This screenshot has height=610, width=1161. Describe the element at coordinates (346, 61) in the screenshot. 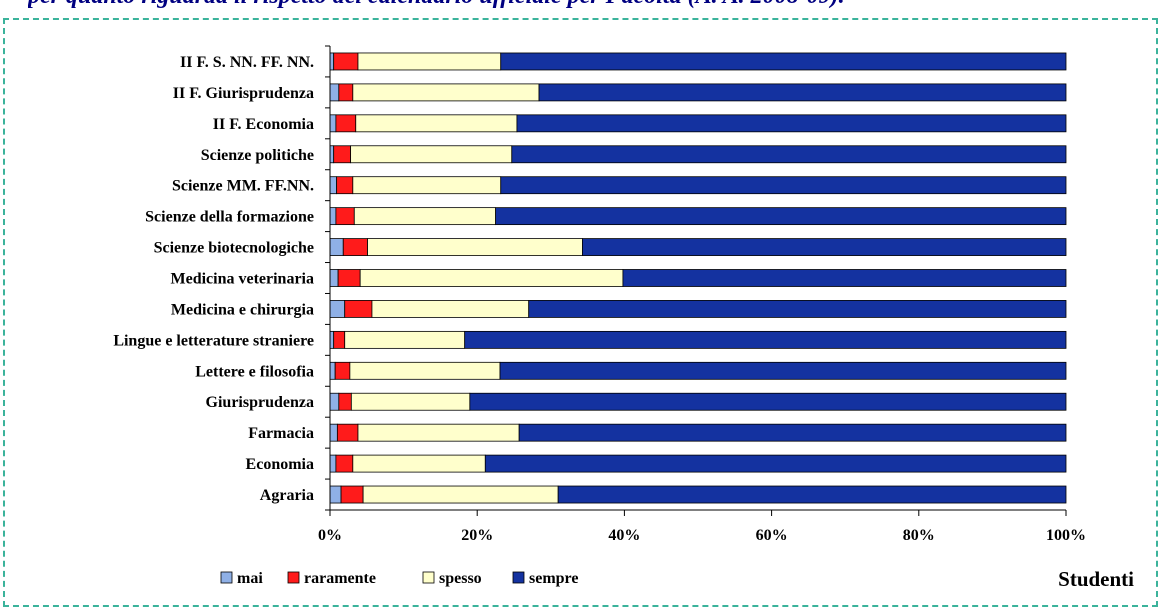

I see `bar-raramente-ii-f-s-nn-ff-nn` at that location.